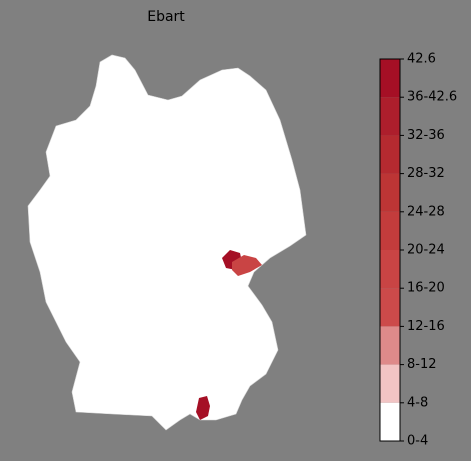 The width and height of the screenshot is (471, 461). I want to click on colorbar-label: 36-42.6, so click(432, 97).